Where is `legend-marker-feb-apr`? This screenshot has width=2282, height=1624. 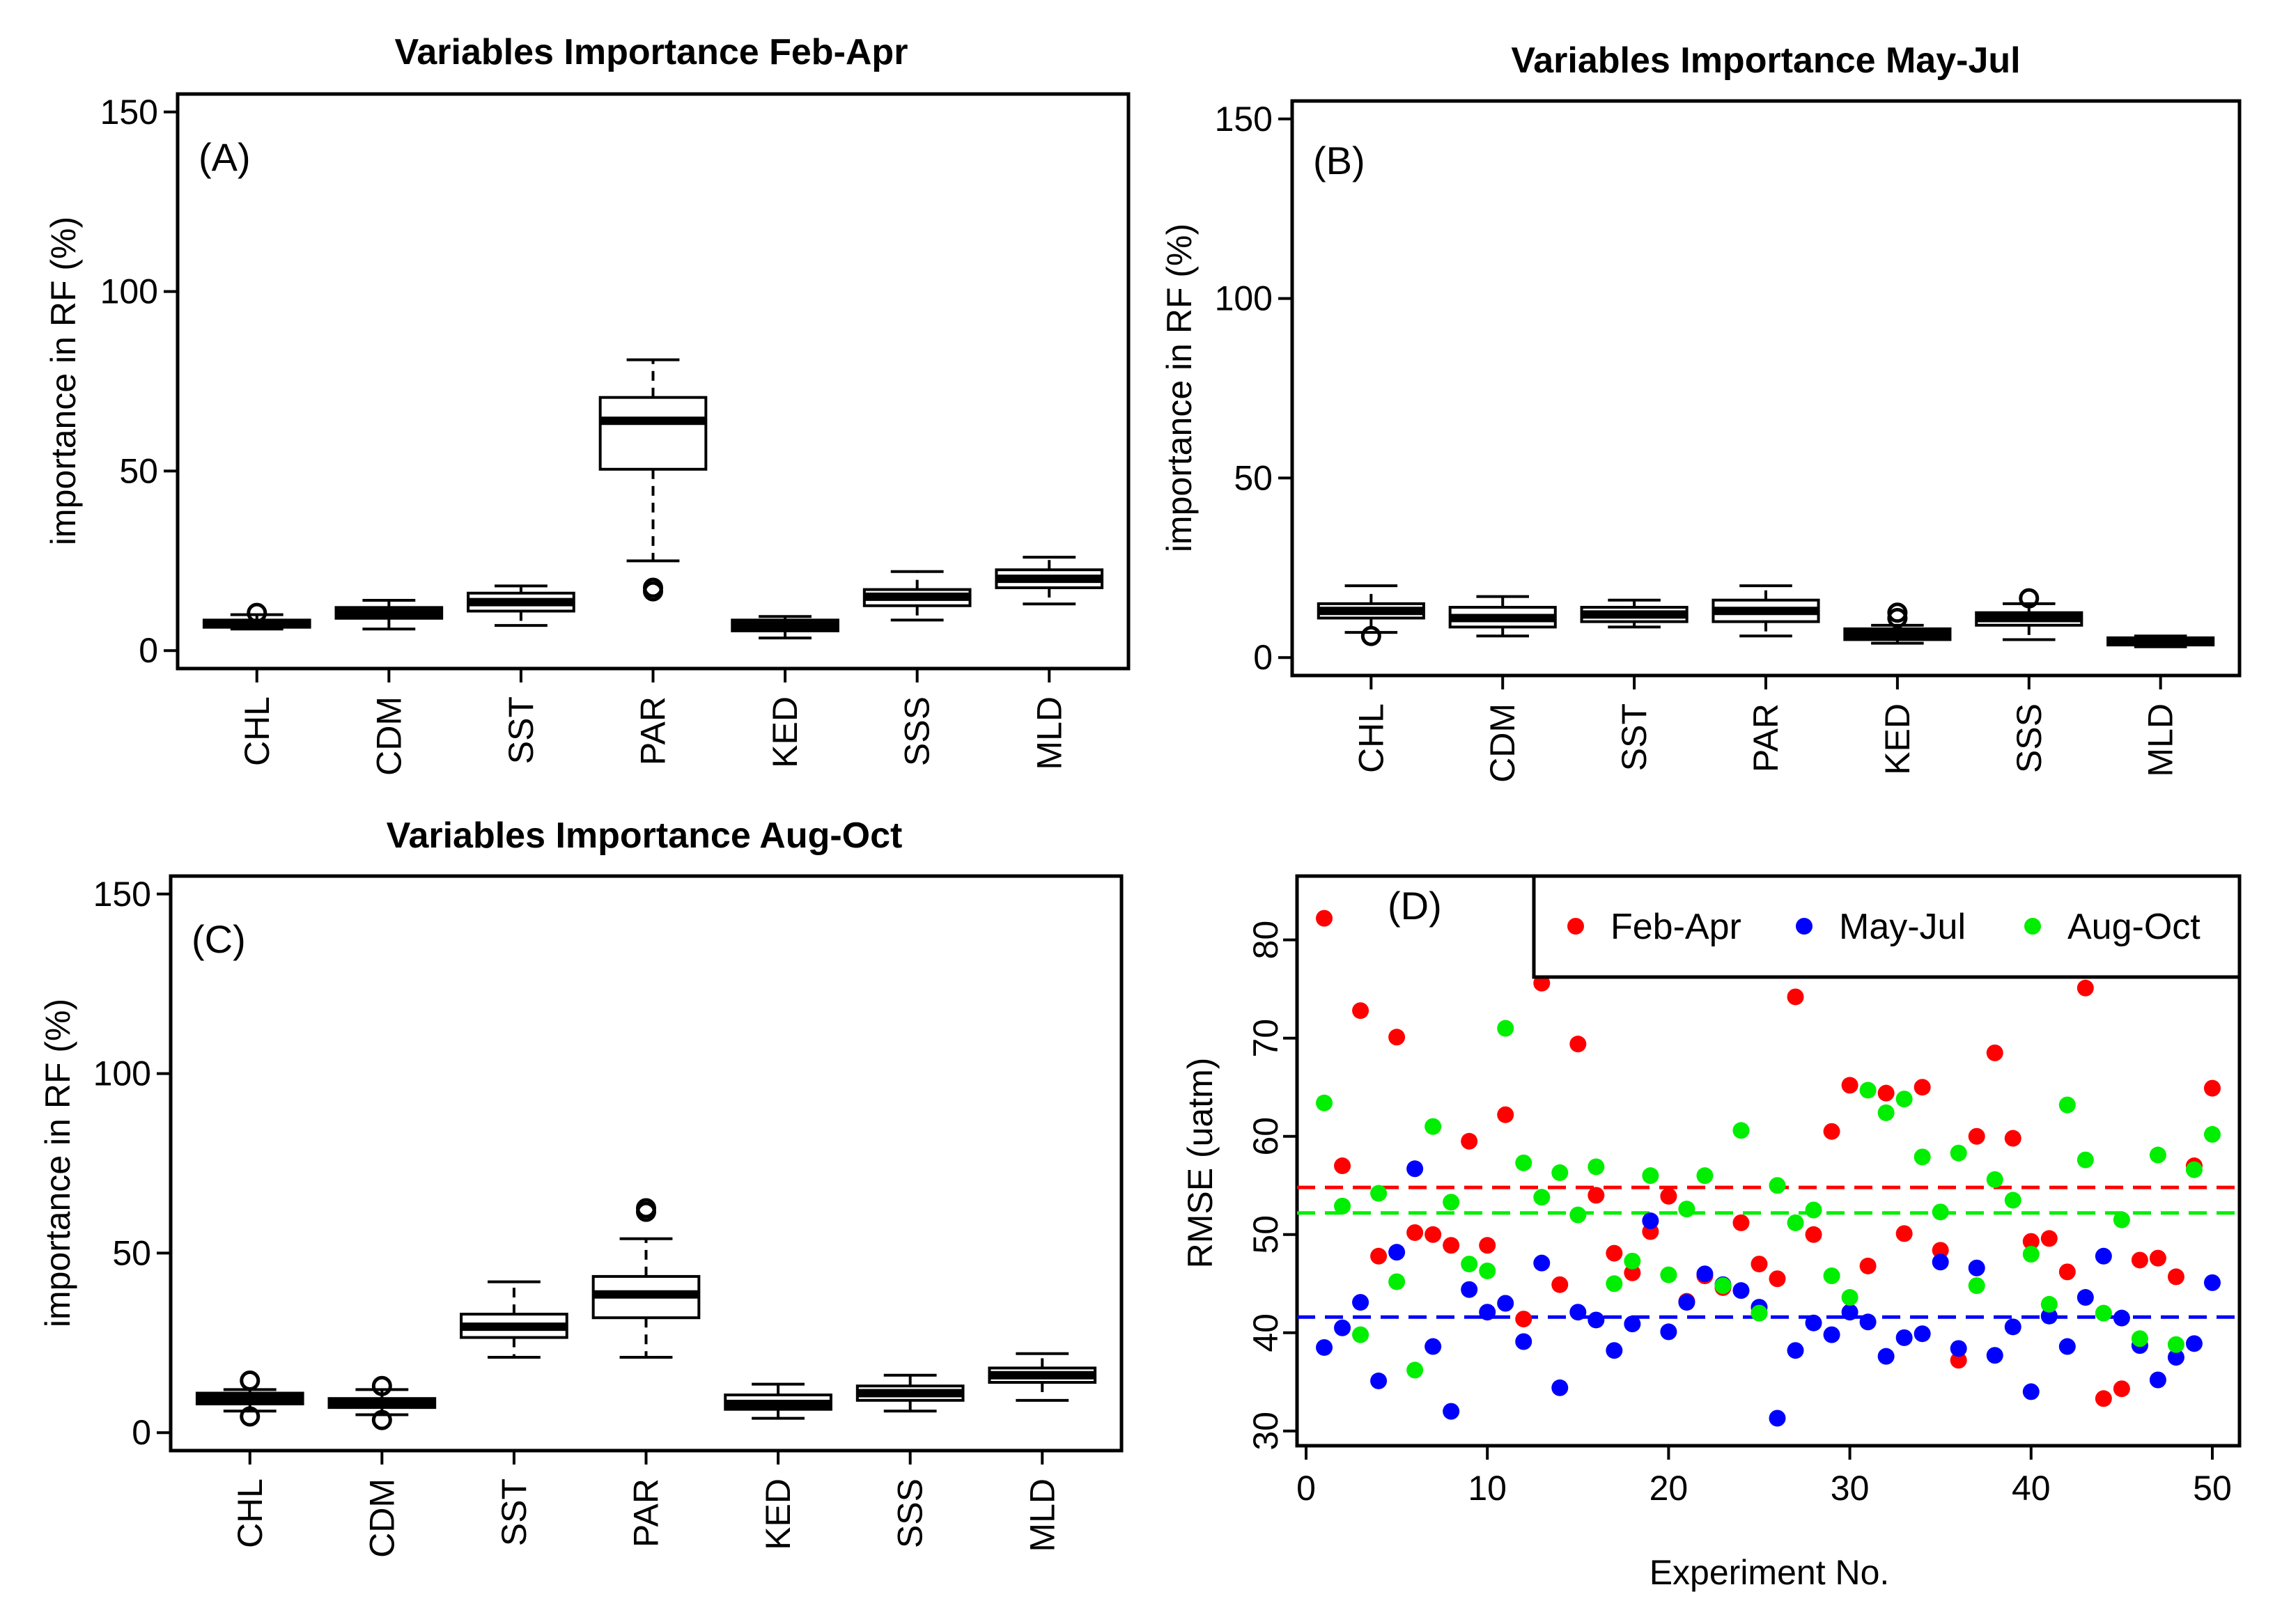 legend-marker-feb-apr is located at coordinates (1575, 926).